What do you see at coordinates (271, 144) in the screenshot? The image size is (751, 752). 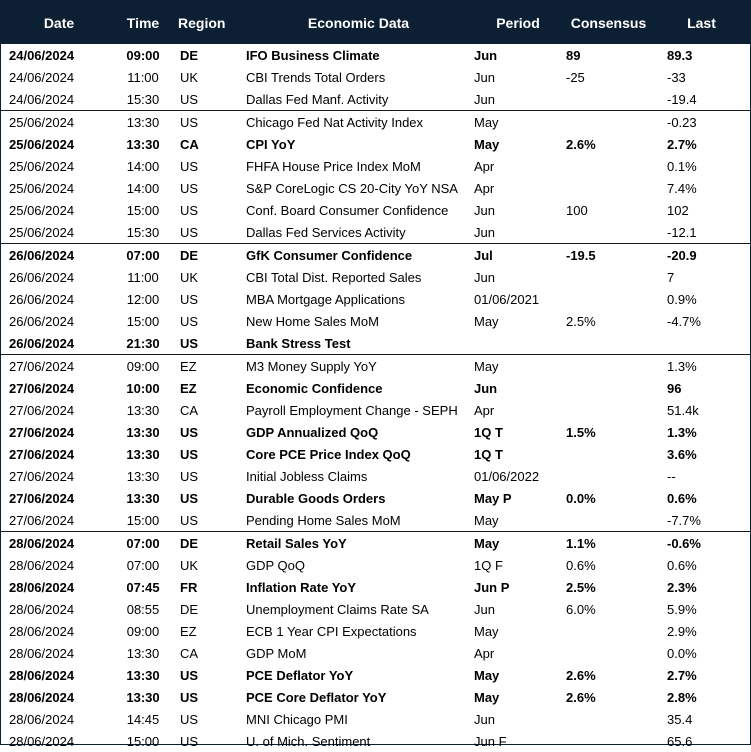 I see `cell-economic-data: CPI YoY` at bounding box center [271, 144].